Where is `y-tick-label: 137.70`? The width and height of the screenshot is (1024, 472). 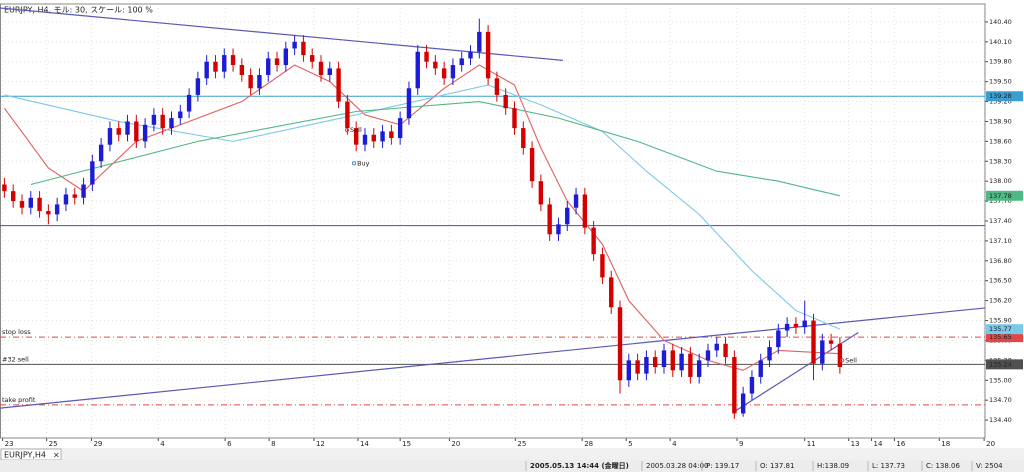 y-tick-label: 137.70 is located at coordinates (1000, 201).